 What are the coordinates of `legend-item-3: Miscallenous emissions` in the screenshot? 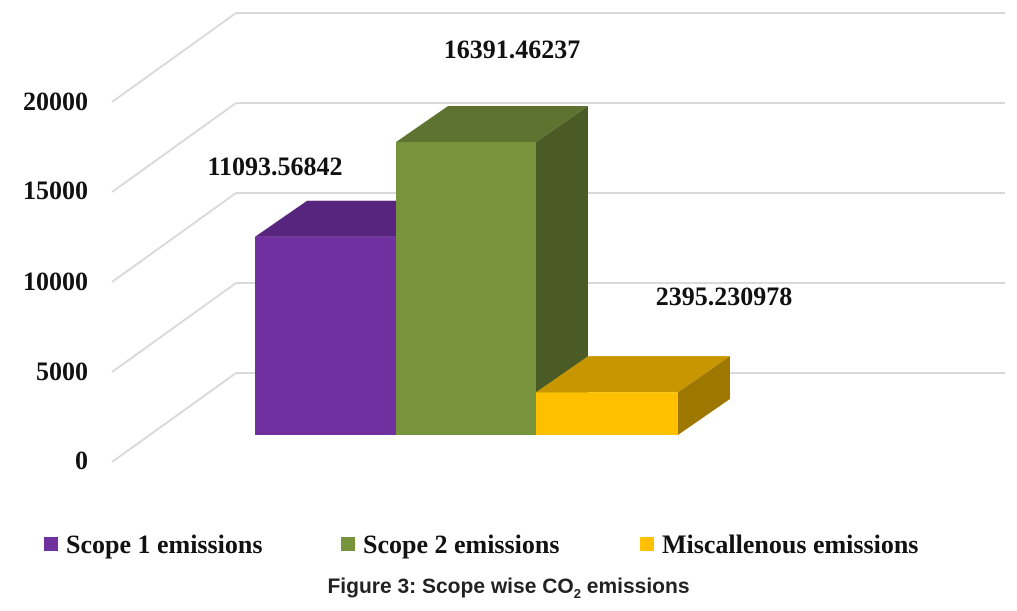 It's located at (779, 544).